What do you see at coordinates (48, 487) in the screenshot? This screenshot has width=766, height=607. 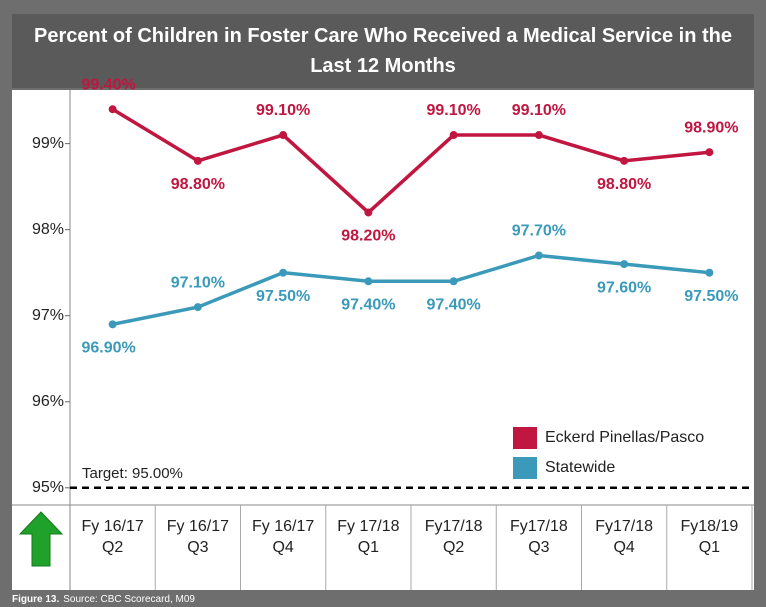 I see `y-tick-label: 95%` at bounding box center [48, 487].